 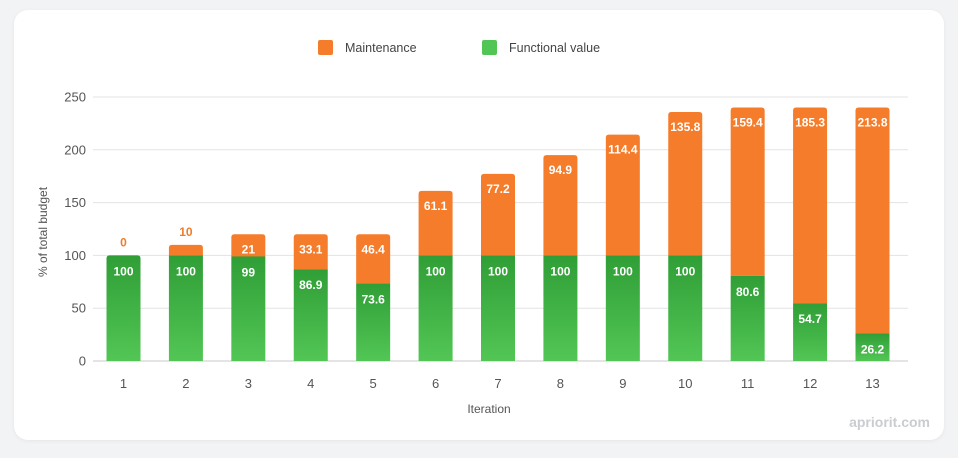 I want to click on data-label-maintenance: 114.4, so click(x=623, y=150).